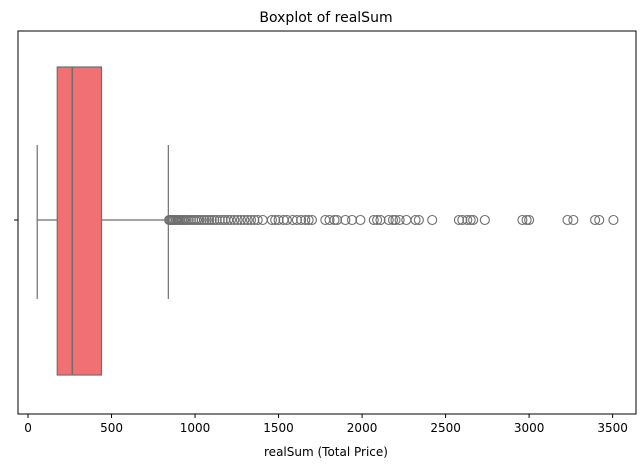 Image resolution: width=644 pixels, height=468 pixels. I want to click on x-tick-label: 2500, so click(445, 428).